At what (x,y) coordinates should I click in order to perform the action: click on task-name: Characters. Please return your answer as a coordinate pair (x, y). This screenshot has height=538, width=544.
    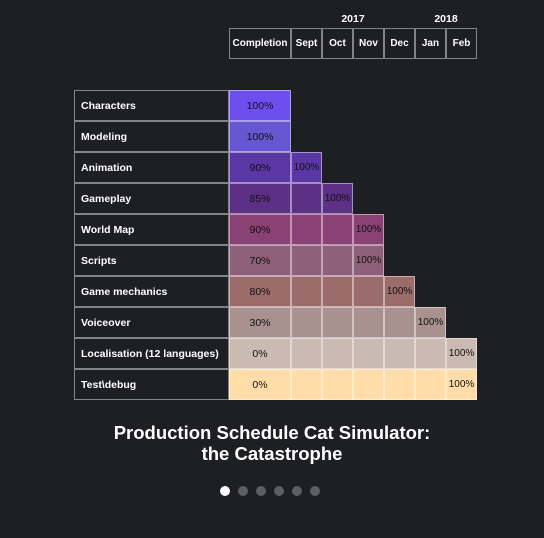
    Looking at the image, I should click on (151, 105).